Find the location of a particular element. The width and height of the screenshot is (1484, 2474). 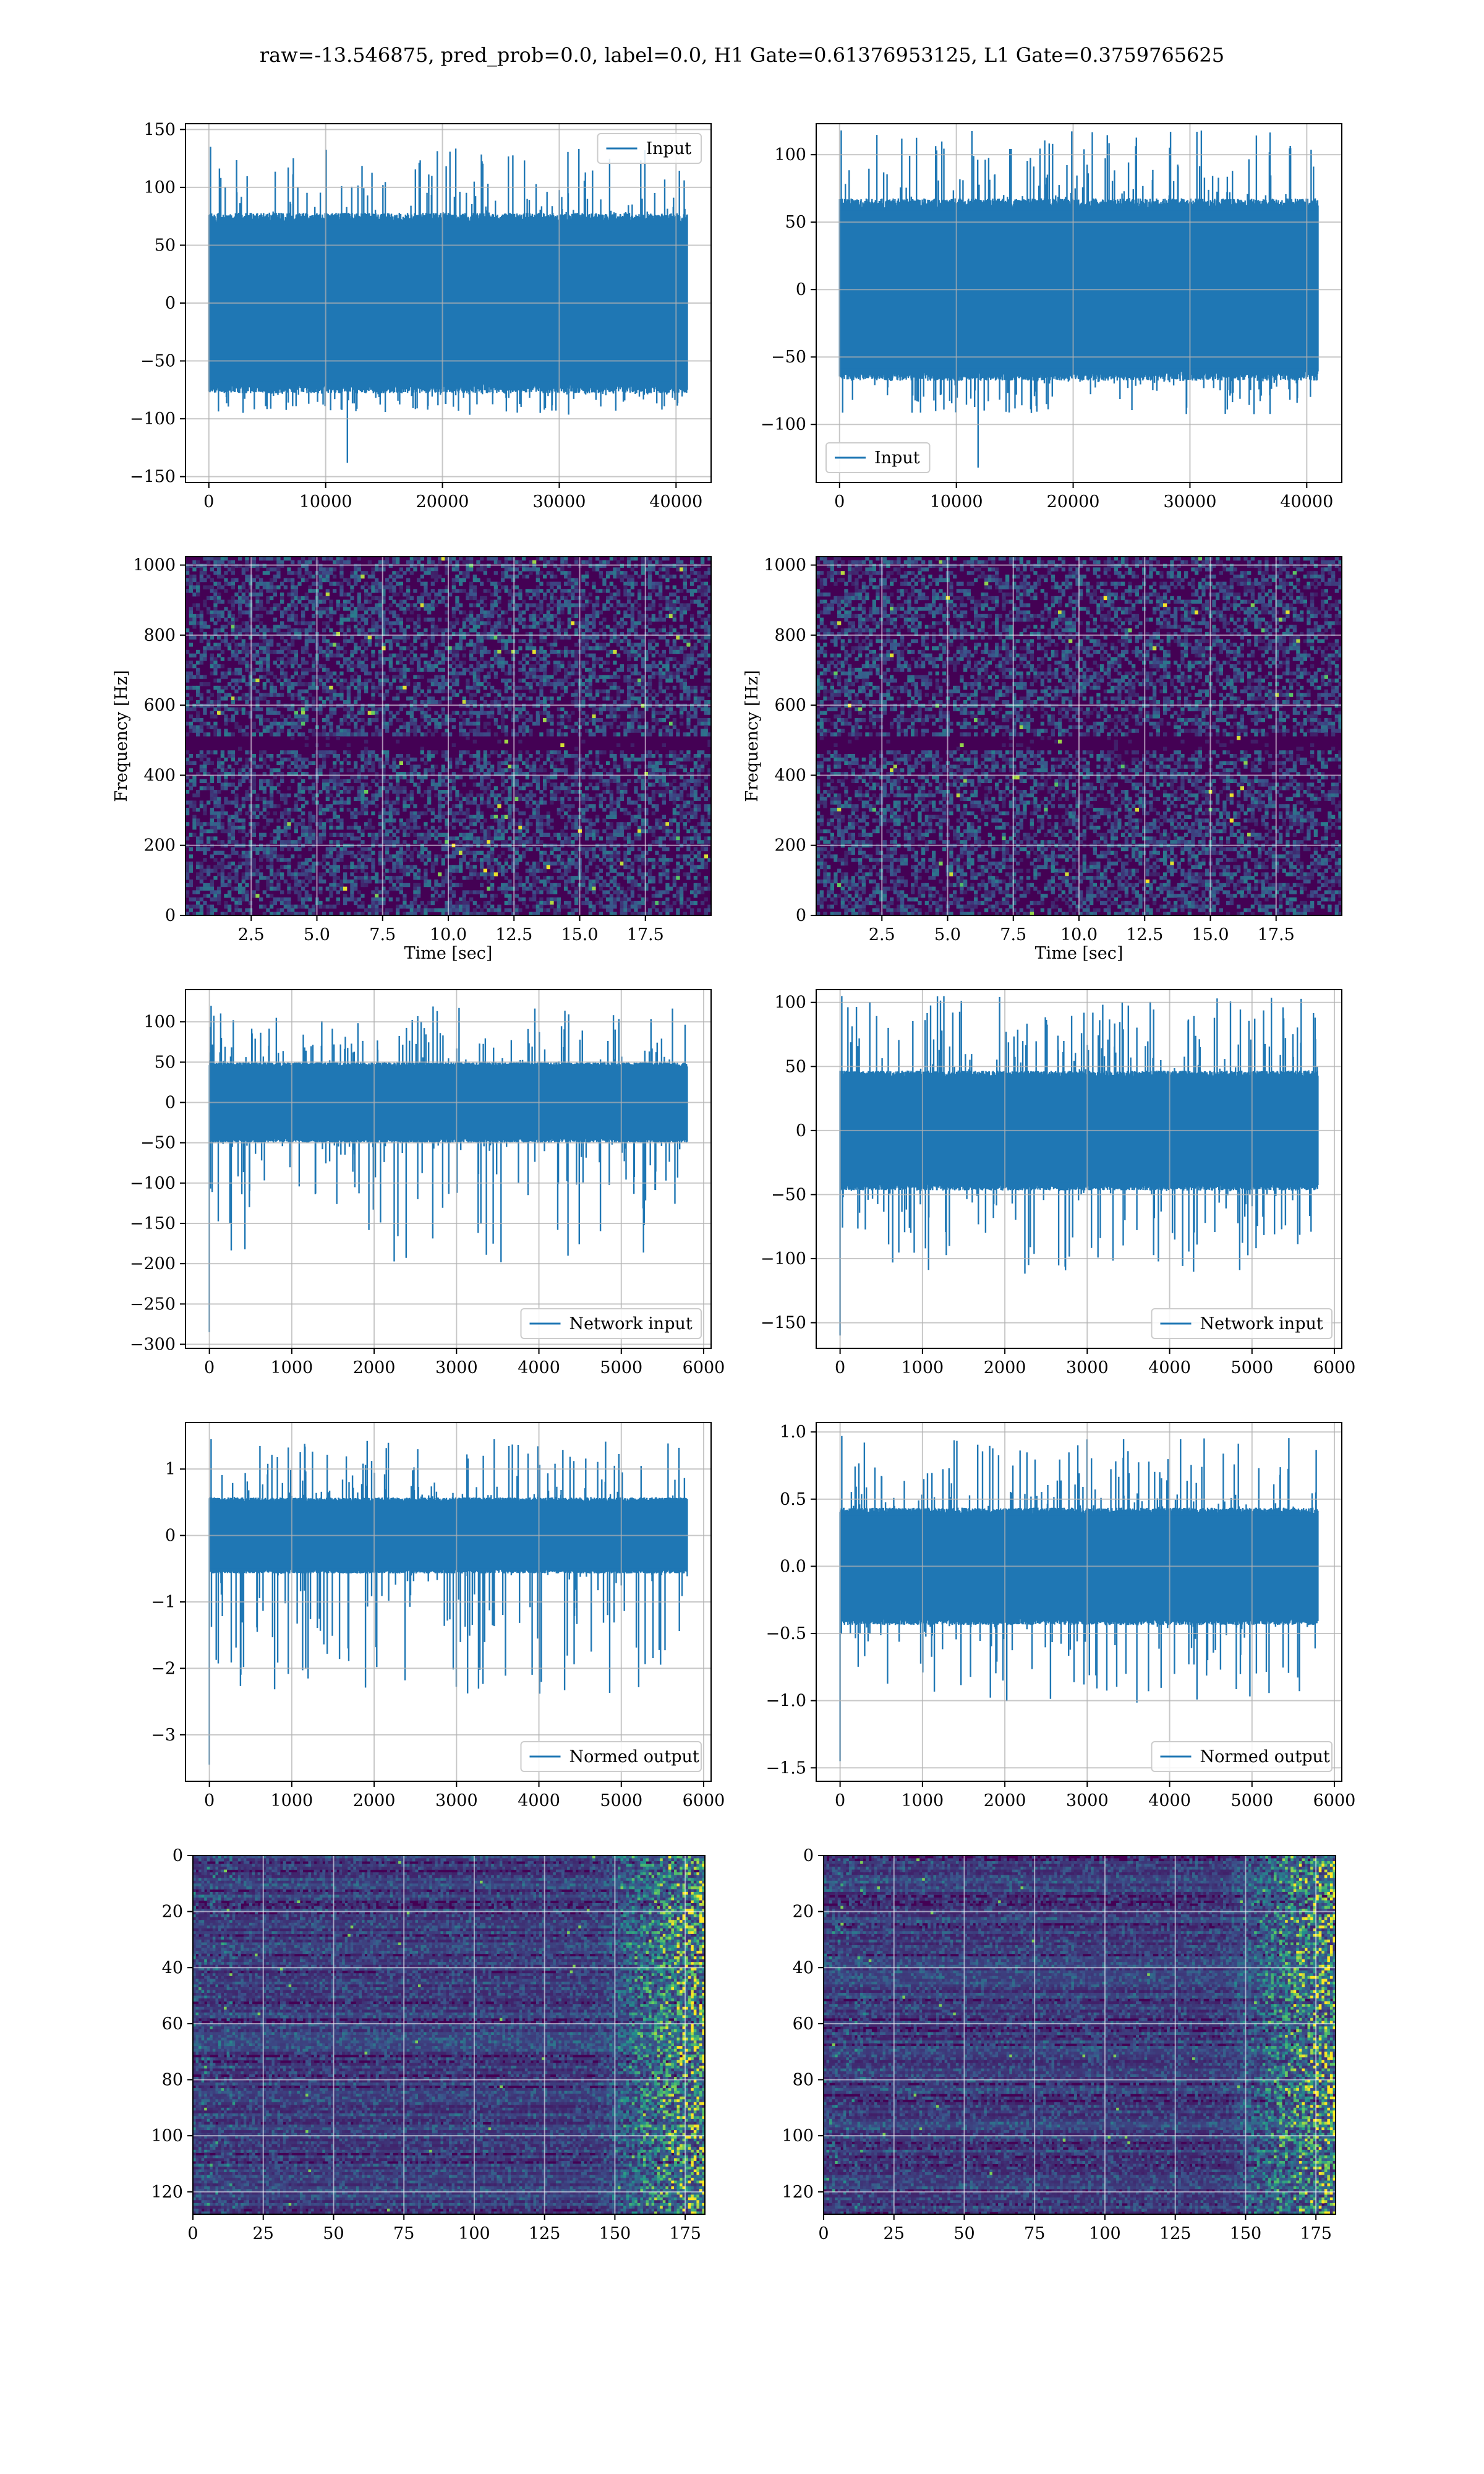

l1-normed-output-legend: Normed output is located at coordinates (1242, 1757).